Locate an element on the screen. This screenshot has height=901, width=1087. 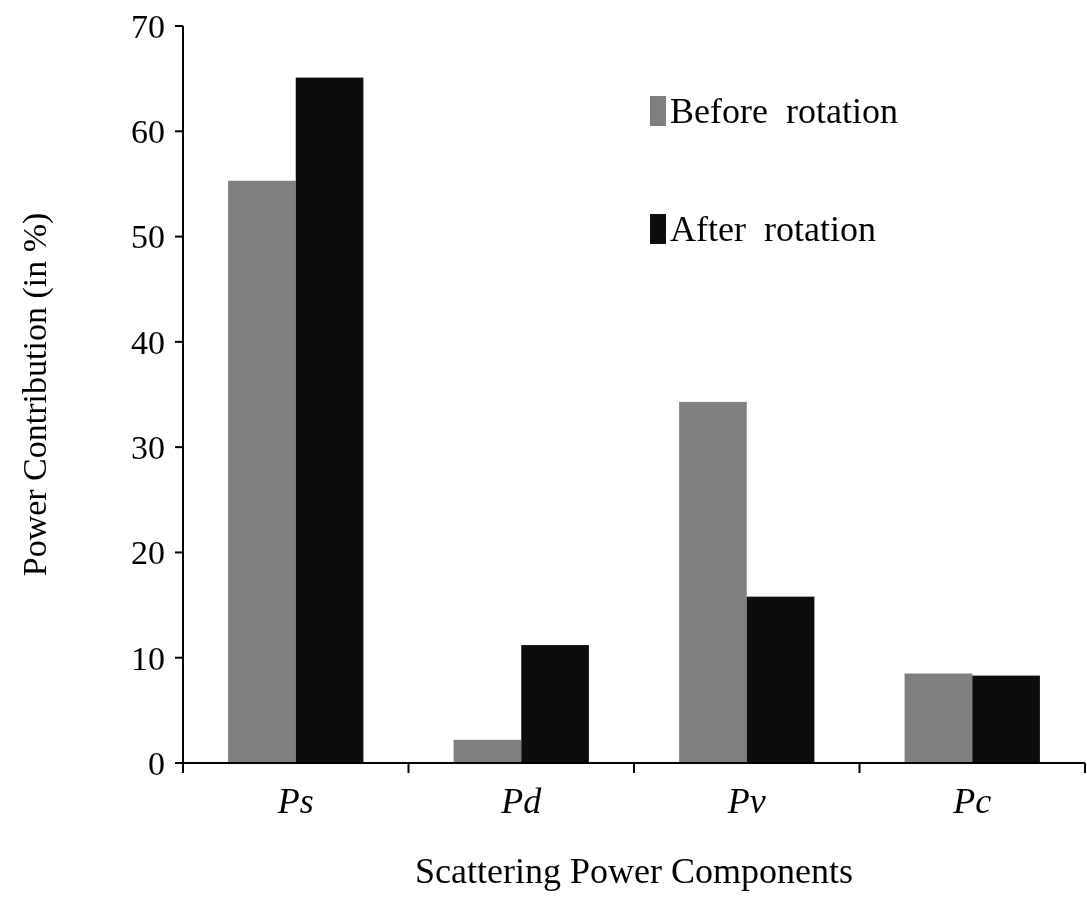
x-tick-label: Ps is located at coordinates (295, 801).